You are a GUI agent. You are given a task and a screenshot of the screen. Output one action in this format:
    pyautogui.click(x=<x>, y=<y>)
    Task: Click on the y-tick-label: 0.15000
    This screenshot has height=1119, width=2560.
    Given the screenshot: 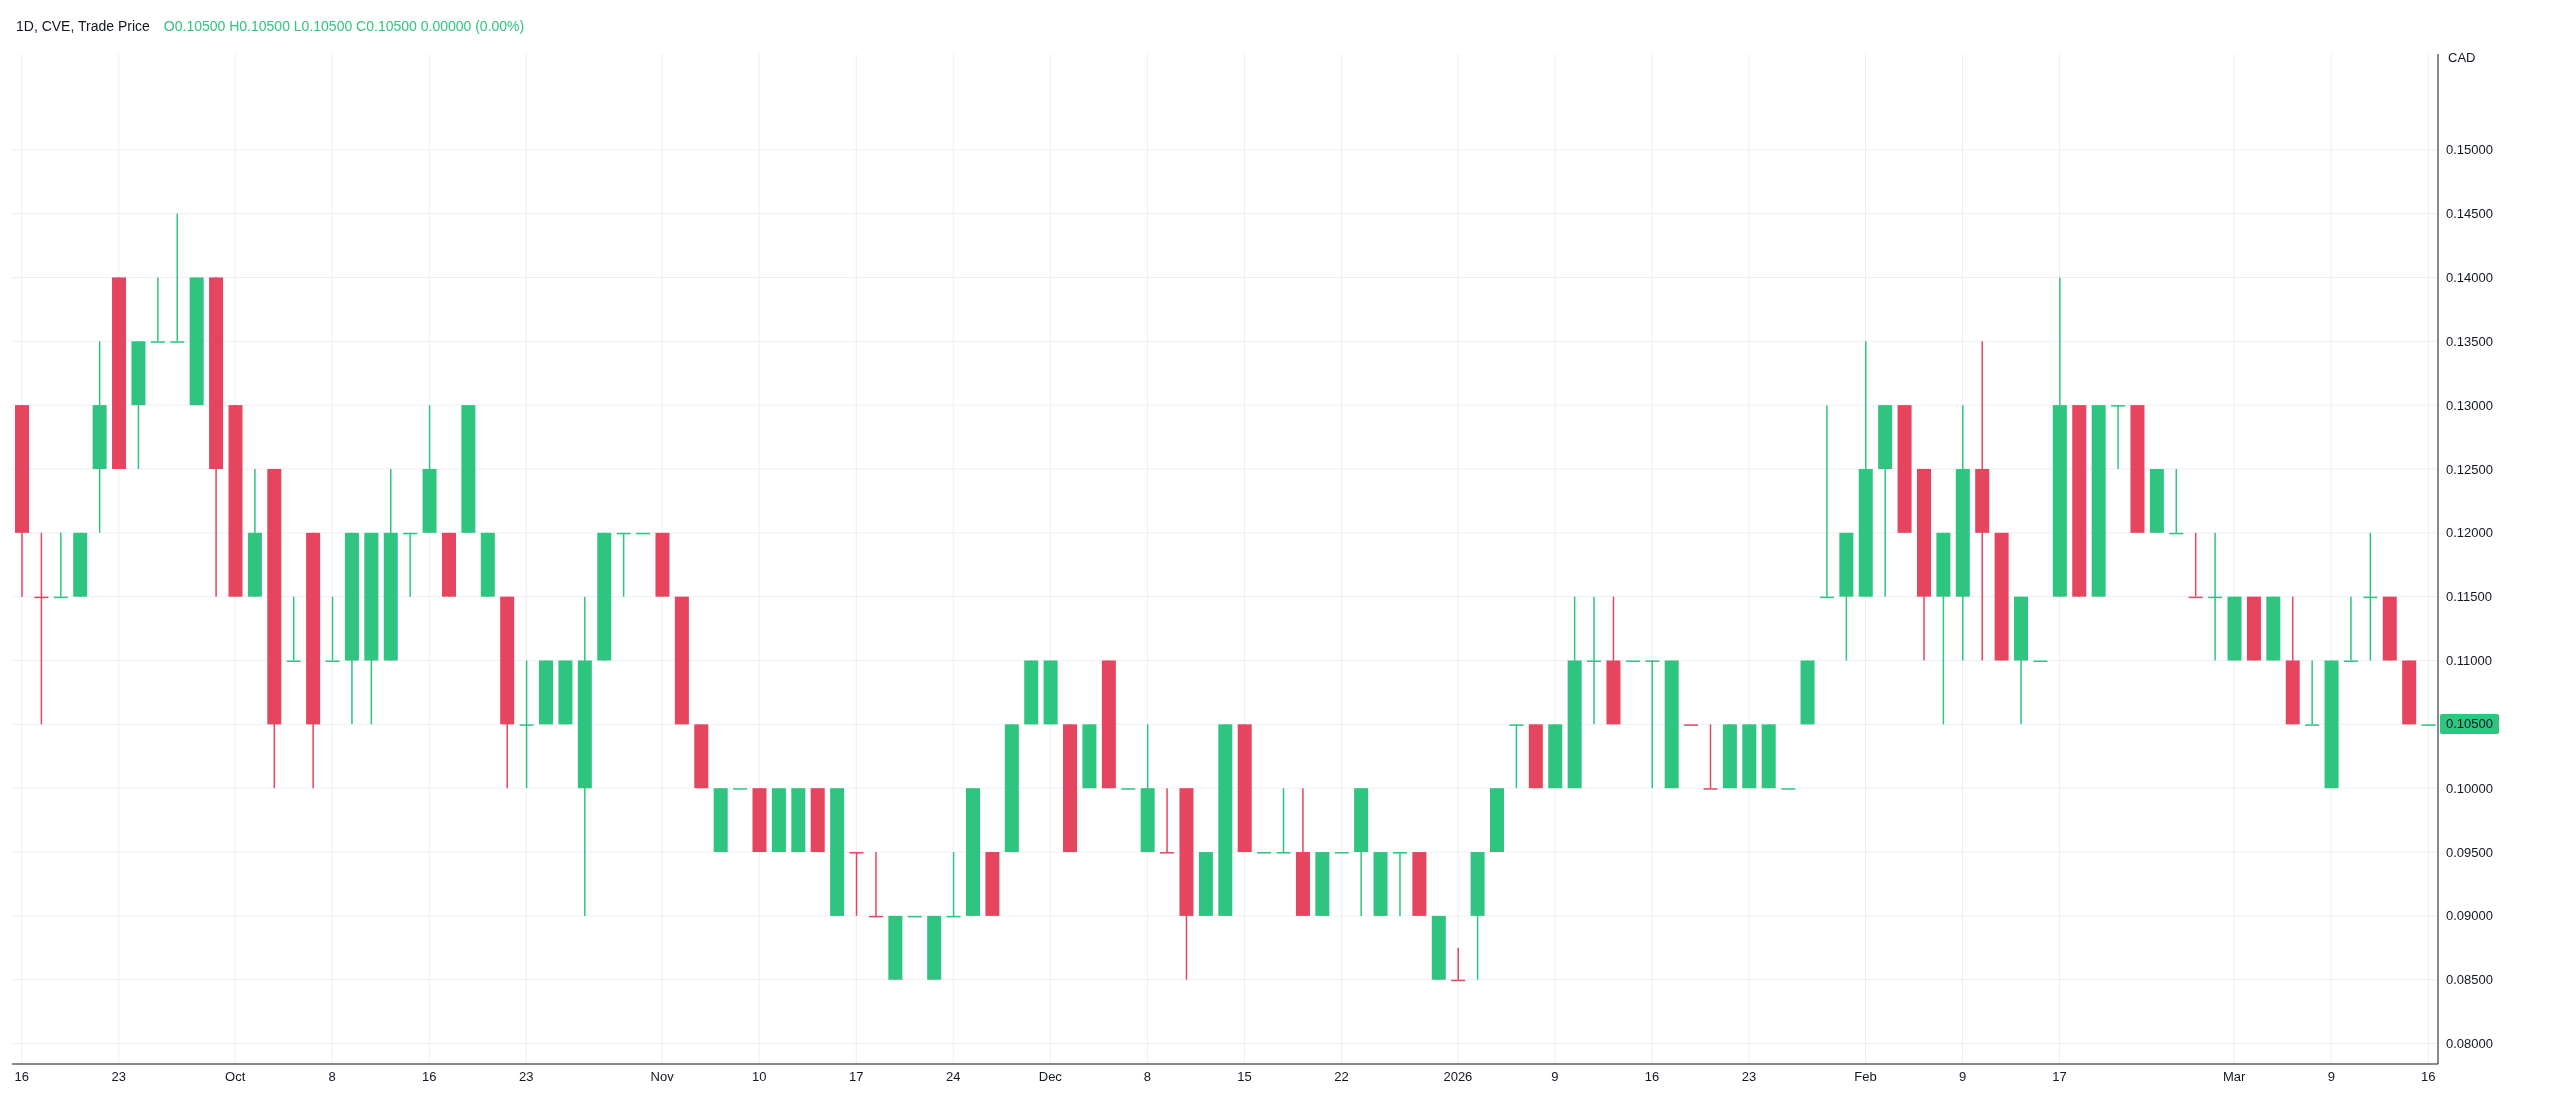 What is the action you would take?
    pyautogui.click(x=2469, y=150)
    